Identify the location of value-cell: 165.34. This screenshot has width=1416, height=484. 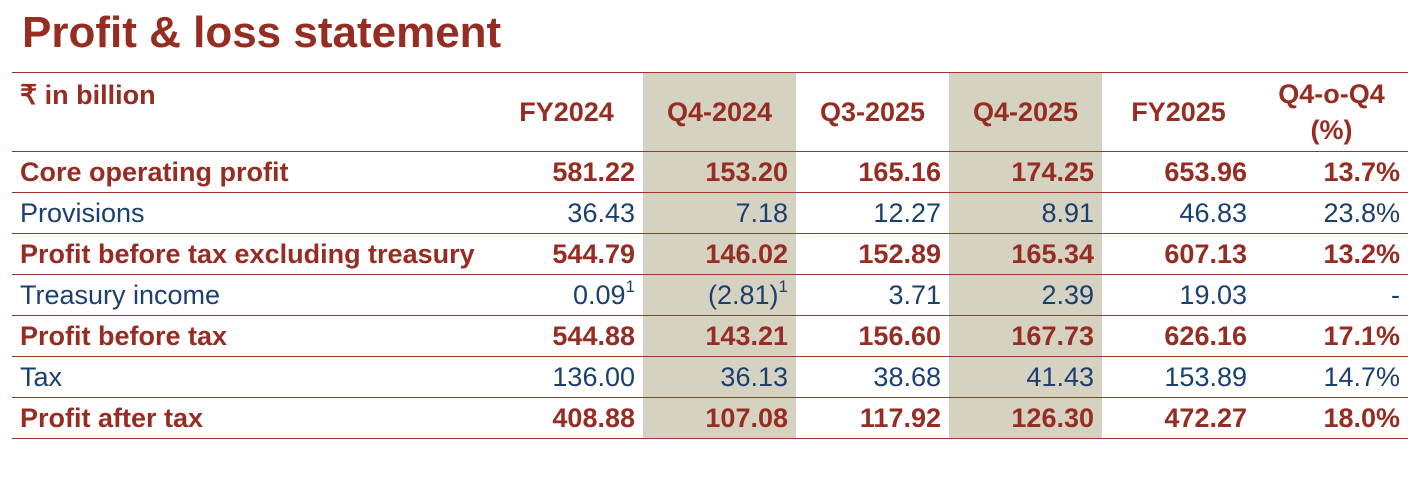
(1025, 254).